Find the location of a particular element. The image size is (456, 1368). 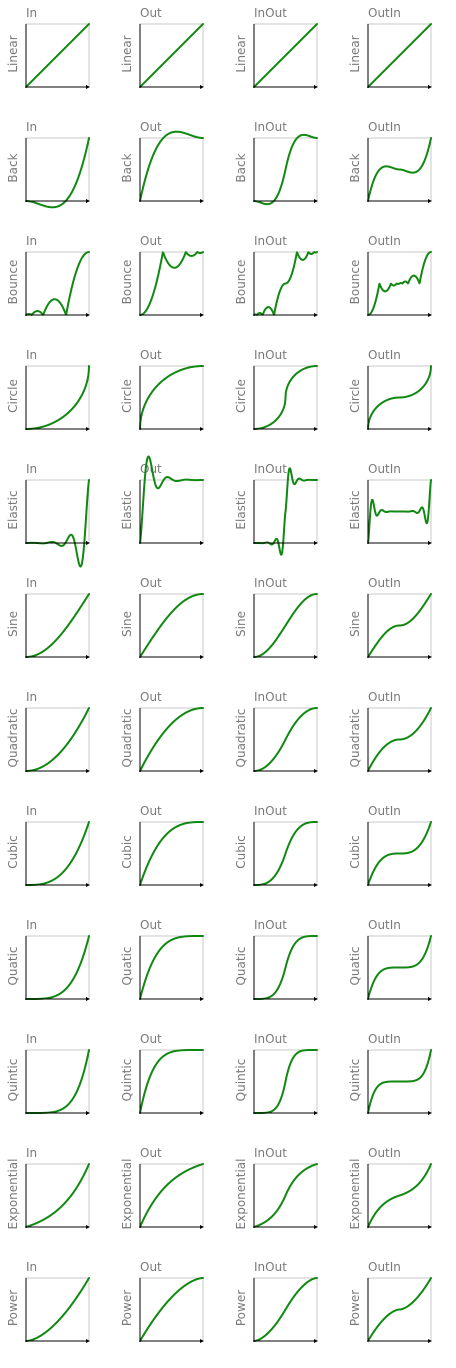

chart-quadratic-outin: OutIn Quadratic is located at coordinates (399, 741).